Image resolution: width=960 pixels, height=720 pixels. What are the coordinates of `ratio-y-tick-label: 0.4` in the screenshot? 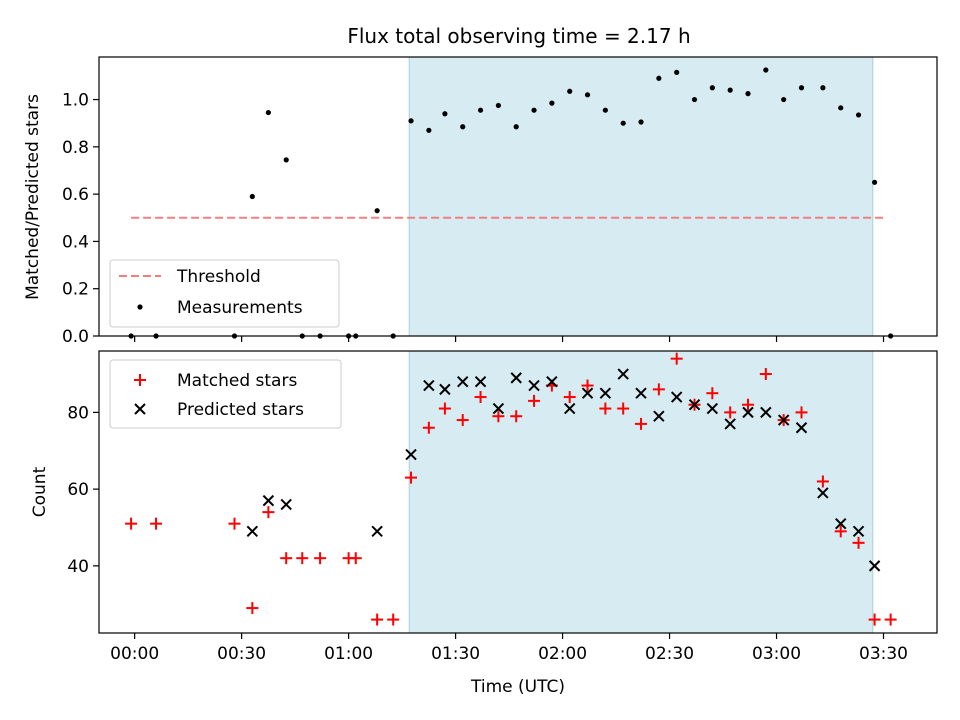 It's located at (75, 242).